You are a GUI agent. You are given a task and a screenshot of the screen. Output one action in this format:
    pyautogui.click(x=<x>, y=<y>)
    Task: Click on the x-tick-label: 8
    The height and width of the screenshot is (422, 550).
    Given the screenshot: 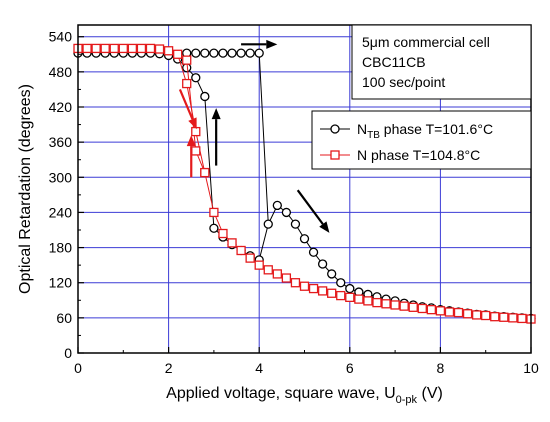 What is the action you would take?
    pyautogui.click(x=441, y=368)
    